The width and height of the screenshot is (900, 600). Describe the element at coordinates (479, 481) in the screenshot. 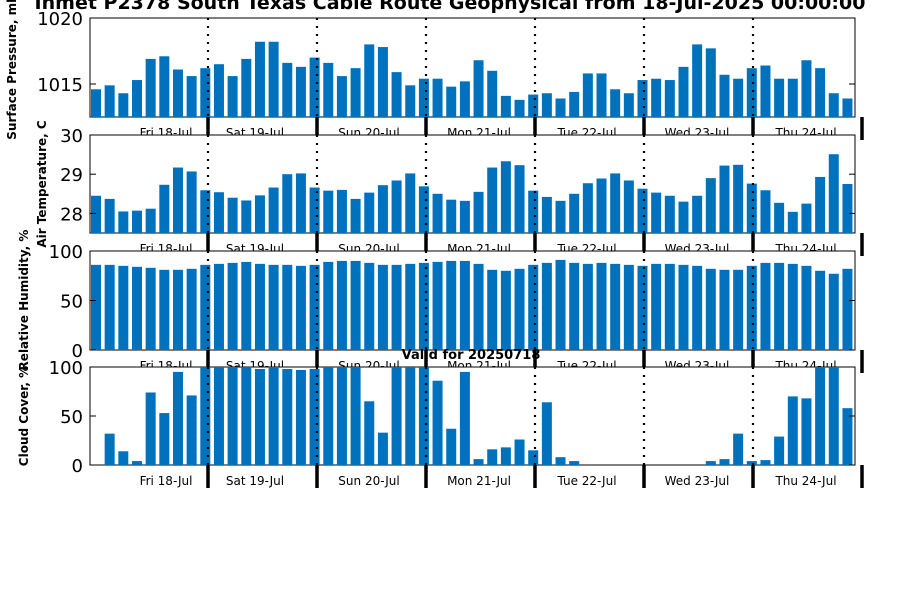

I see `x-tick-label: Mon 21-Jul` at that location.